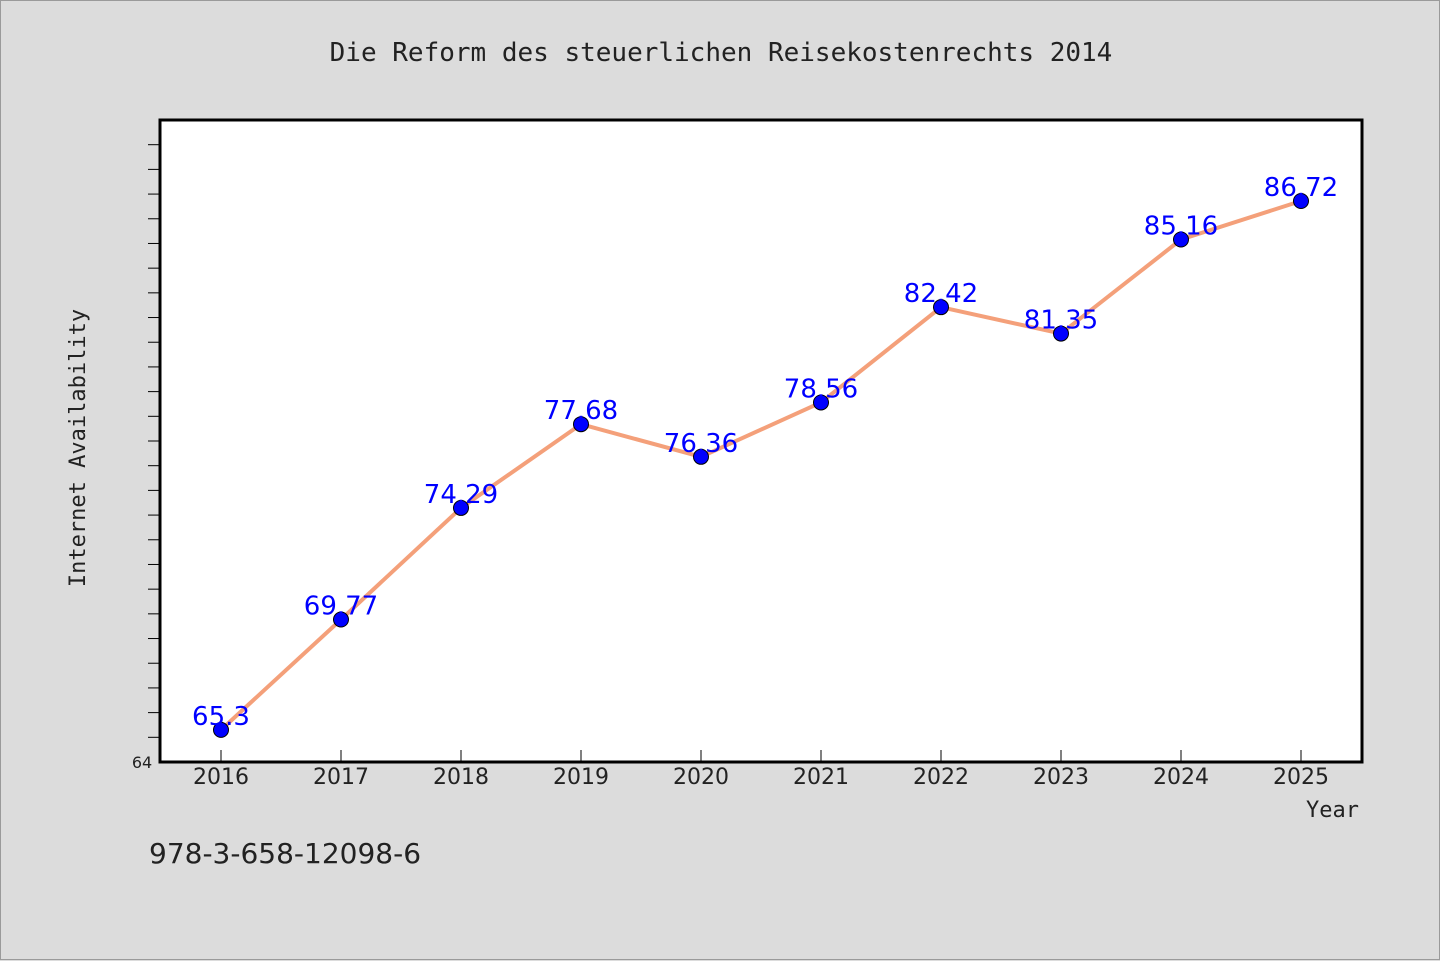  Describe the element at coordinates (701, 777) in the screenshot. I see `x-tick-label: 2020` at that location.